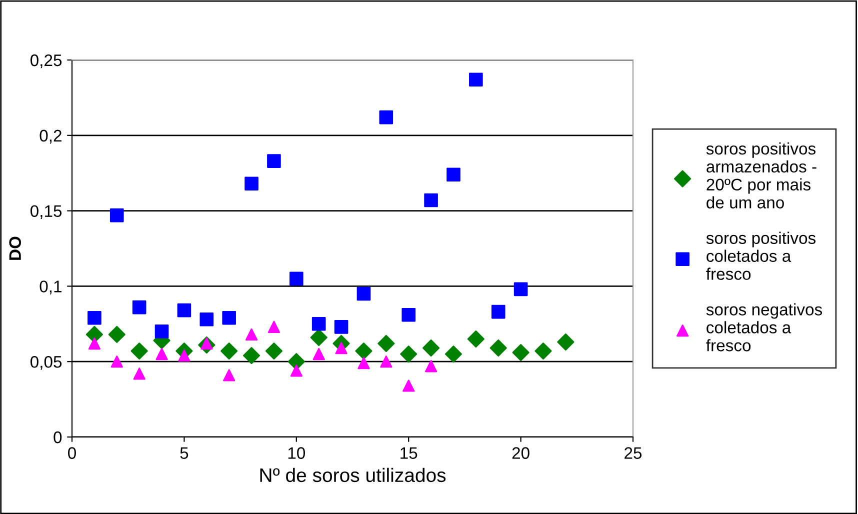 This screenshot has height=514, width=858. What do you see at coordinates (761, 175) in the screenshot?
I see `legend-label: soros positivos armazenados - 20ºC por mais de um ano` at bounding box center [761, 175].